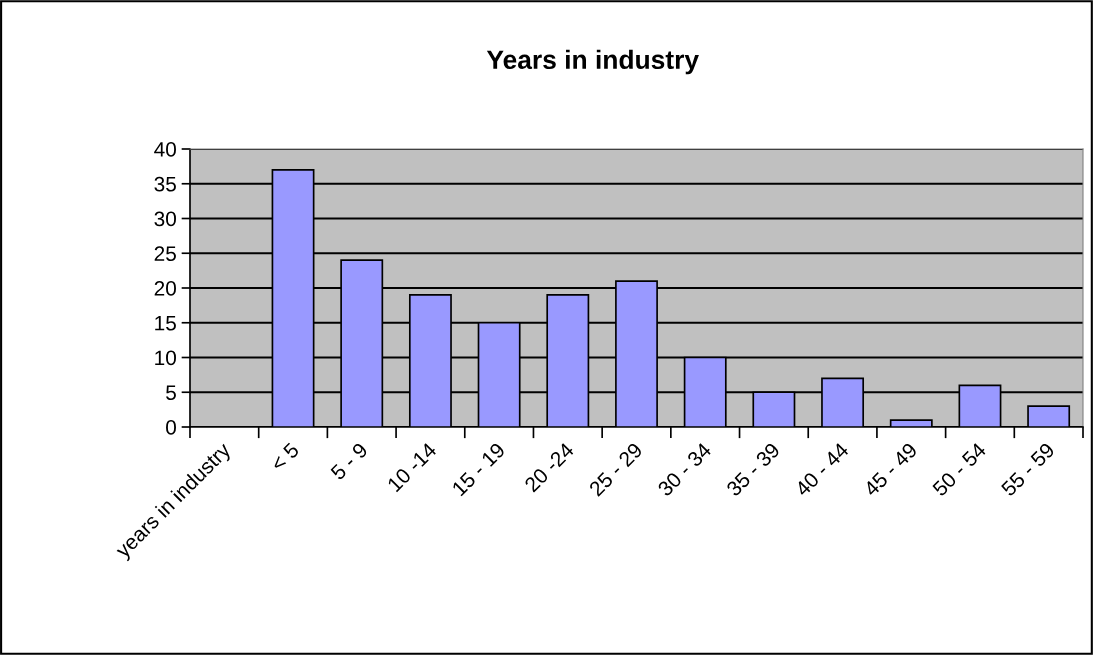 The height and width of the screenshot is (655, 1094). What do you see at coordinates (412, 467) in the screenshot?
I see `x-tick-label: 10 -14` at bounding box center [412, 467].